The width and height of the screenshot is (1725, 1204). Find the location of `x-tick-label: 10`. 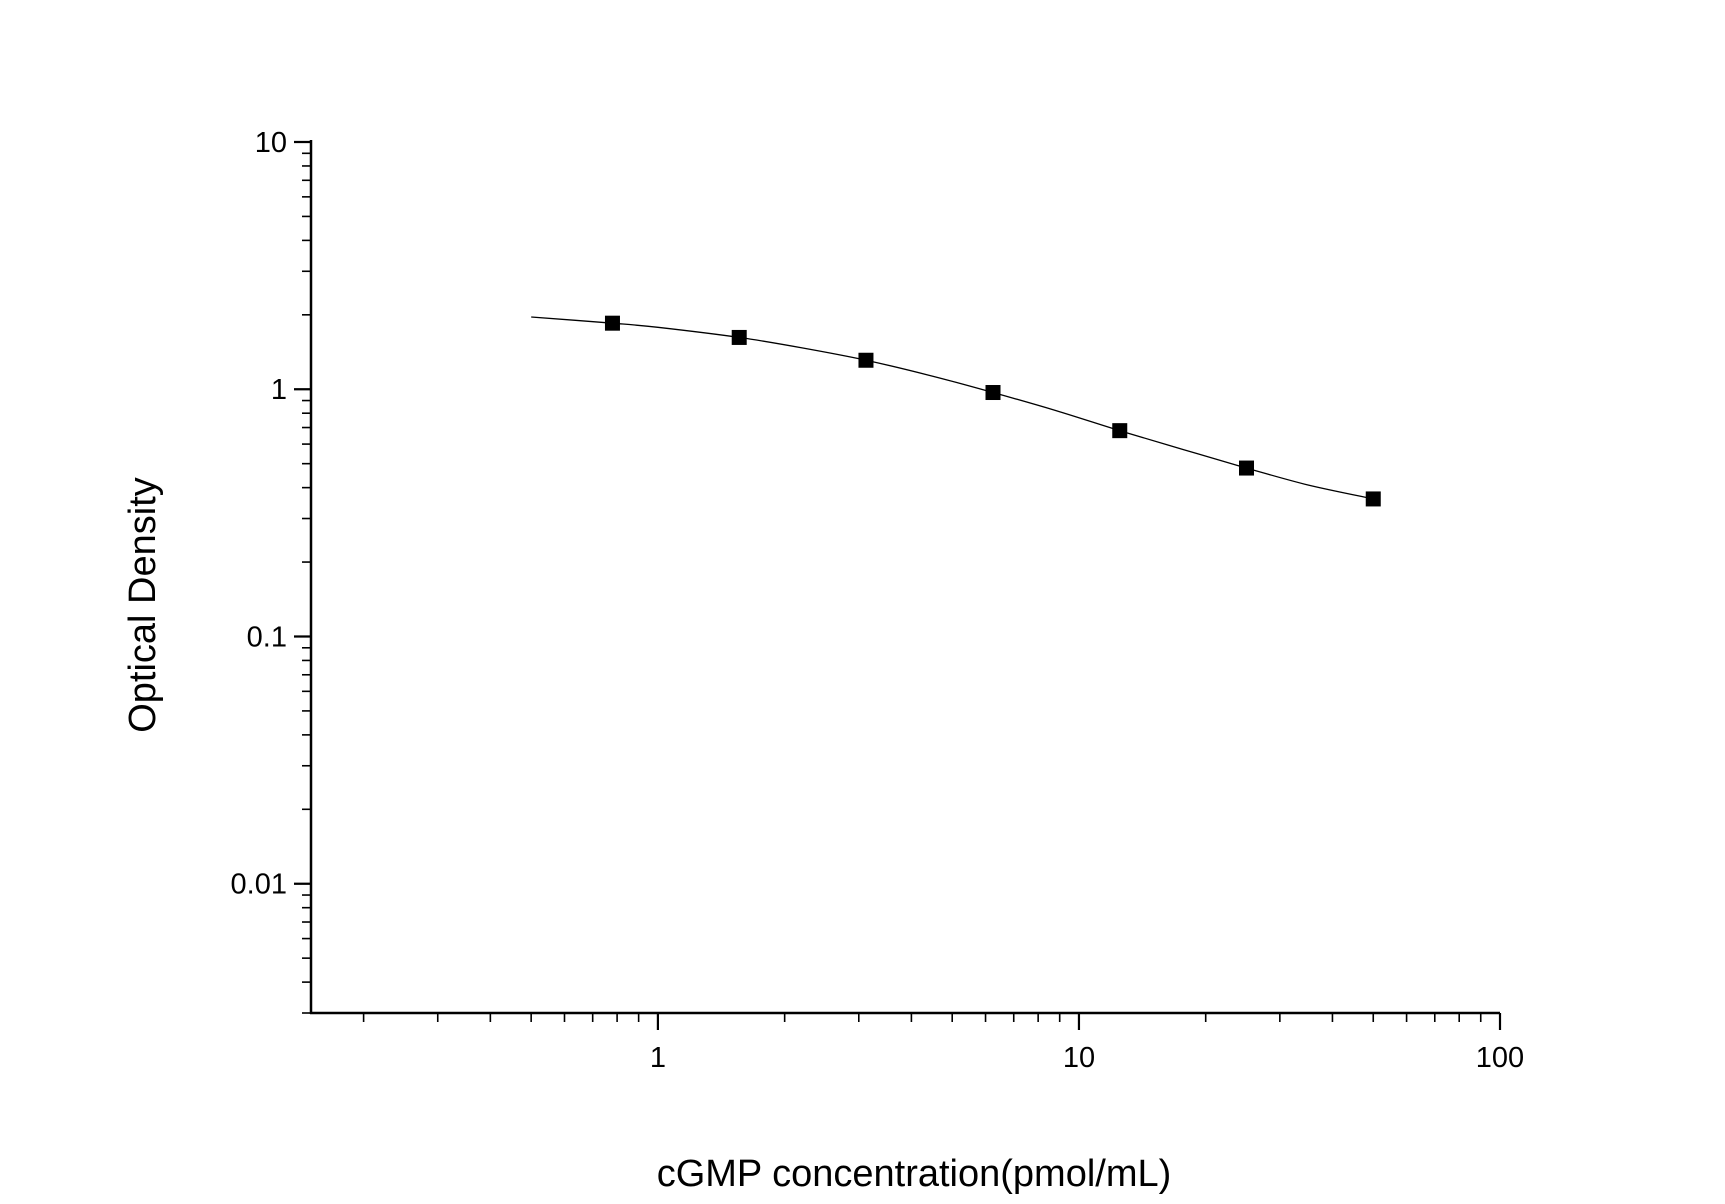

x-tick-label: 10 is located at coordinates (1079, 1058).